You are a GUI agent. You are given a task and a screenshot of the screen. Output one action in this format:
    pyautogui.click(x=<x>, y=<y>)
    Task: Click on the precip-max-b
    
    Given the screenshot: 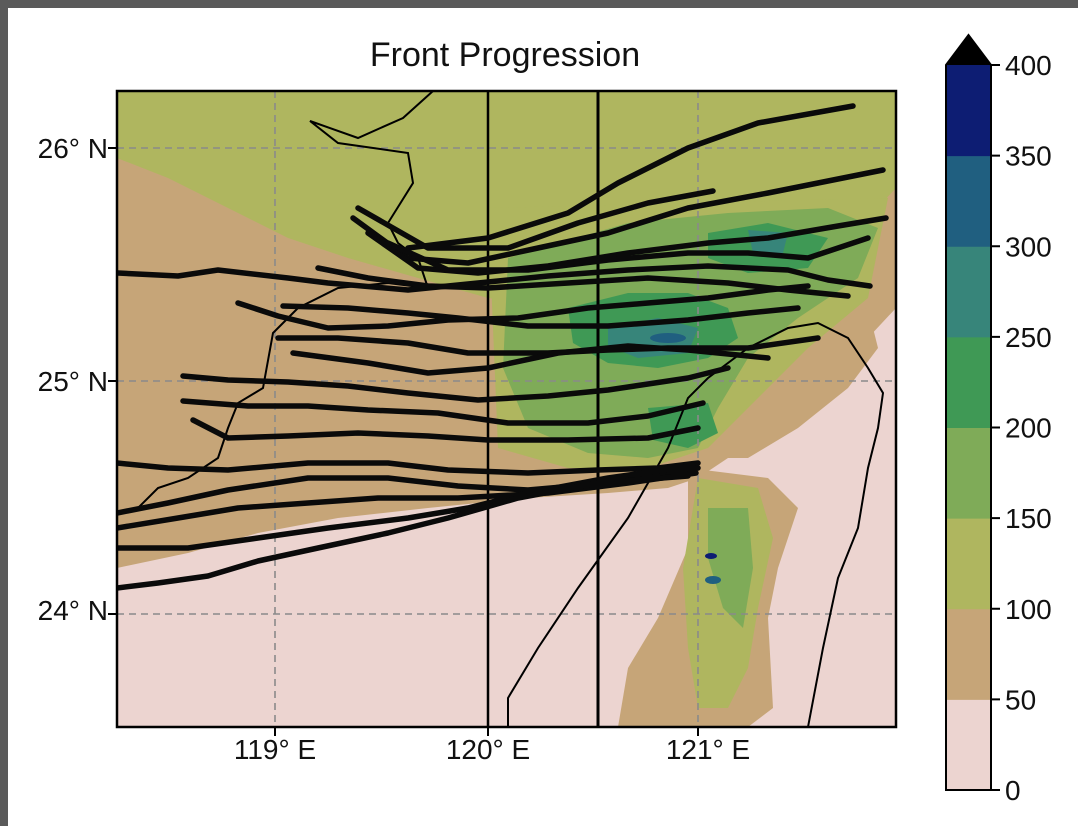 What is the action you would take?
    pyautogui.click(x=713, y=580)
    